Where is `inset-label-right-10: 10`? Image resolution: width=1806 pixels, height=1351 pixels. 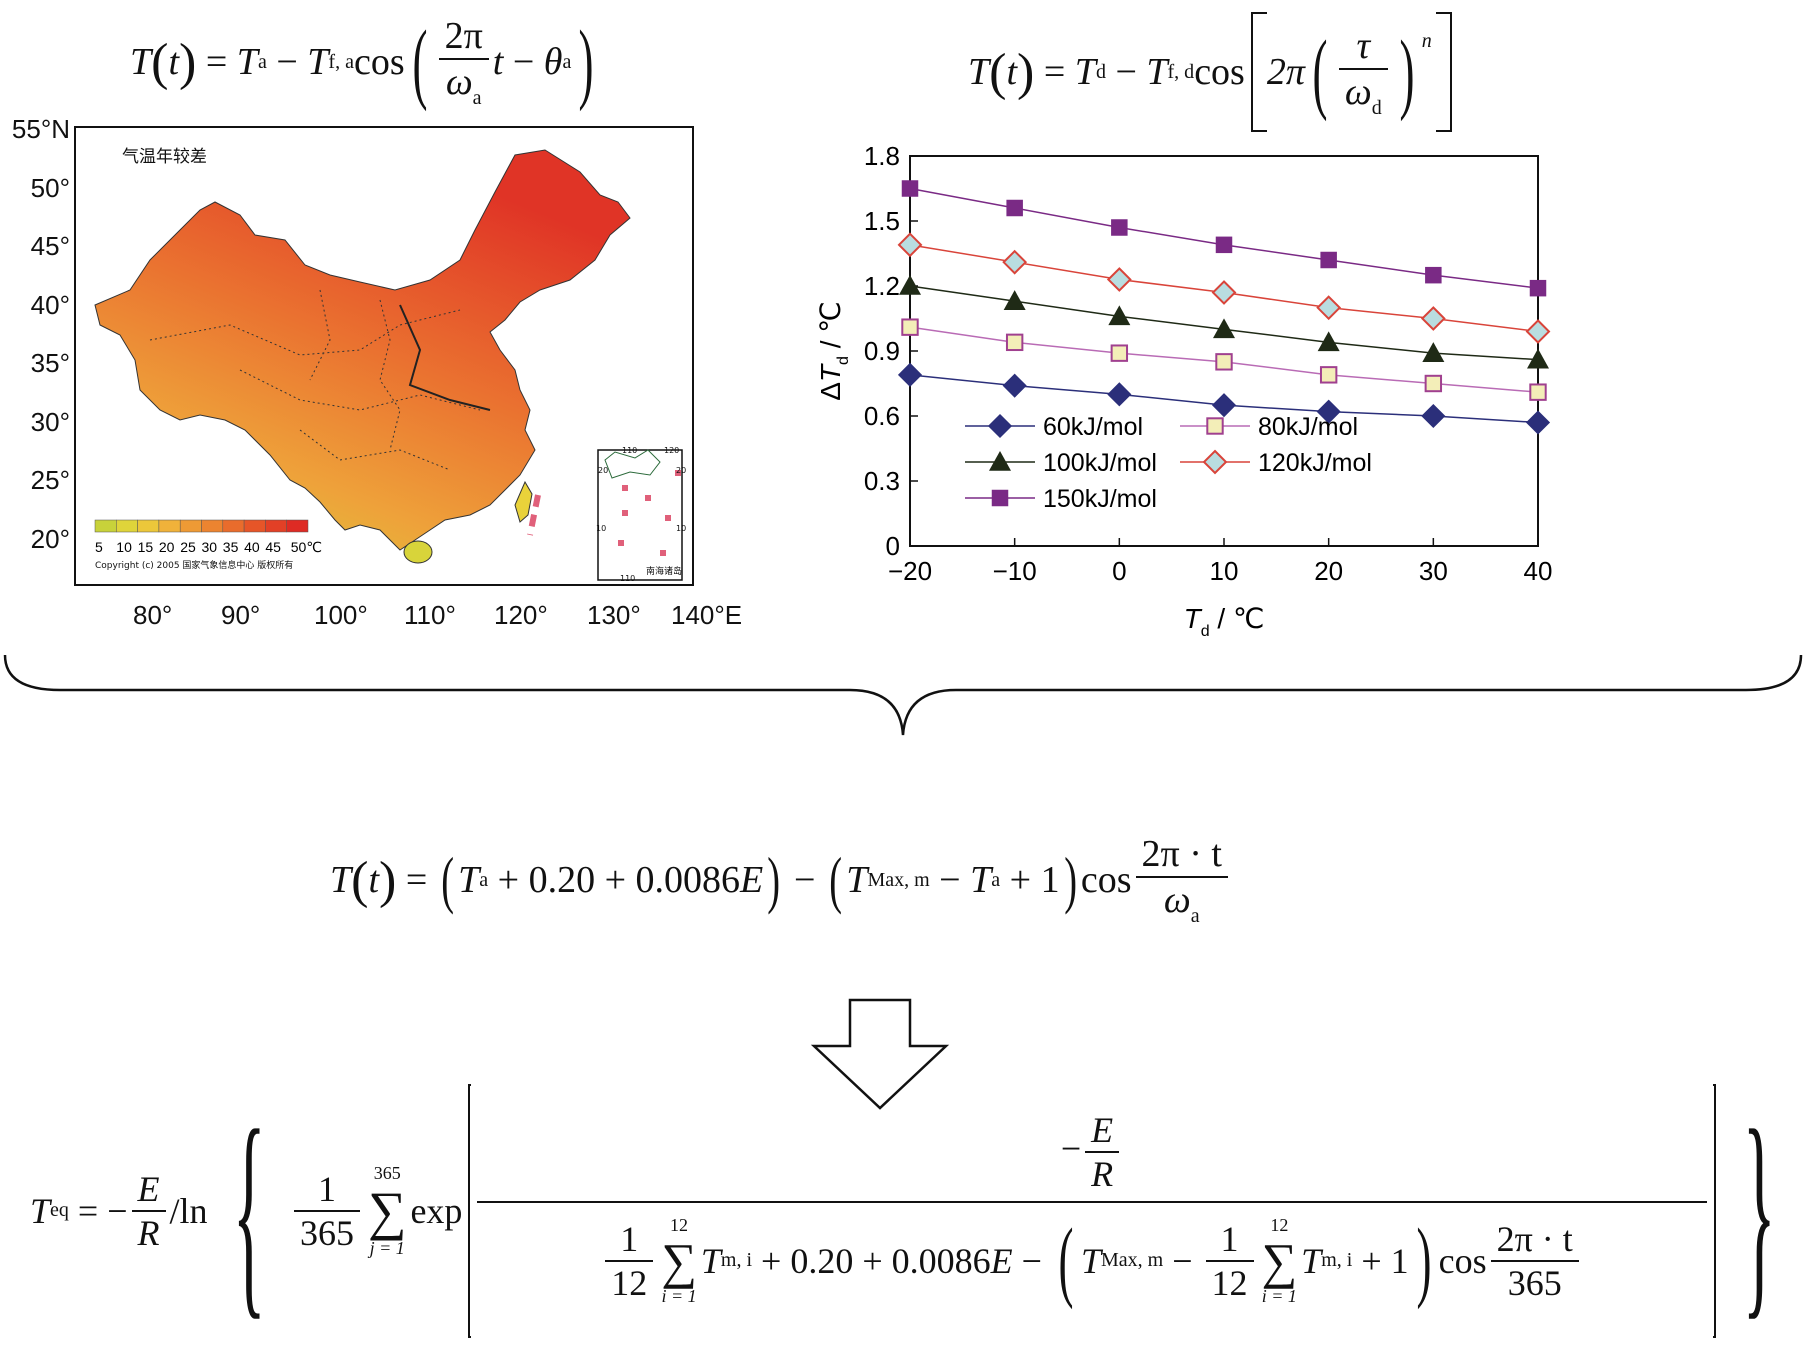
inset-label-right-10: 10 is located at coordinates (681, 528).